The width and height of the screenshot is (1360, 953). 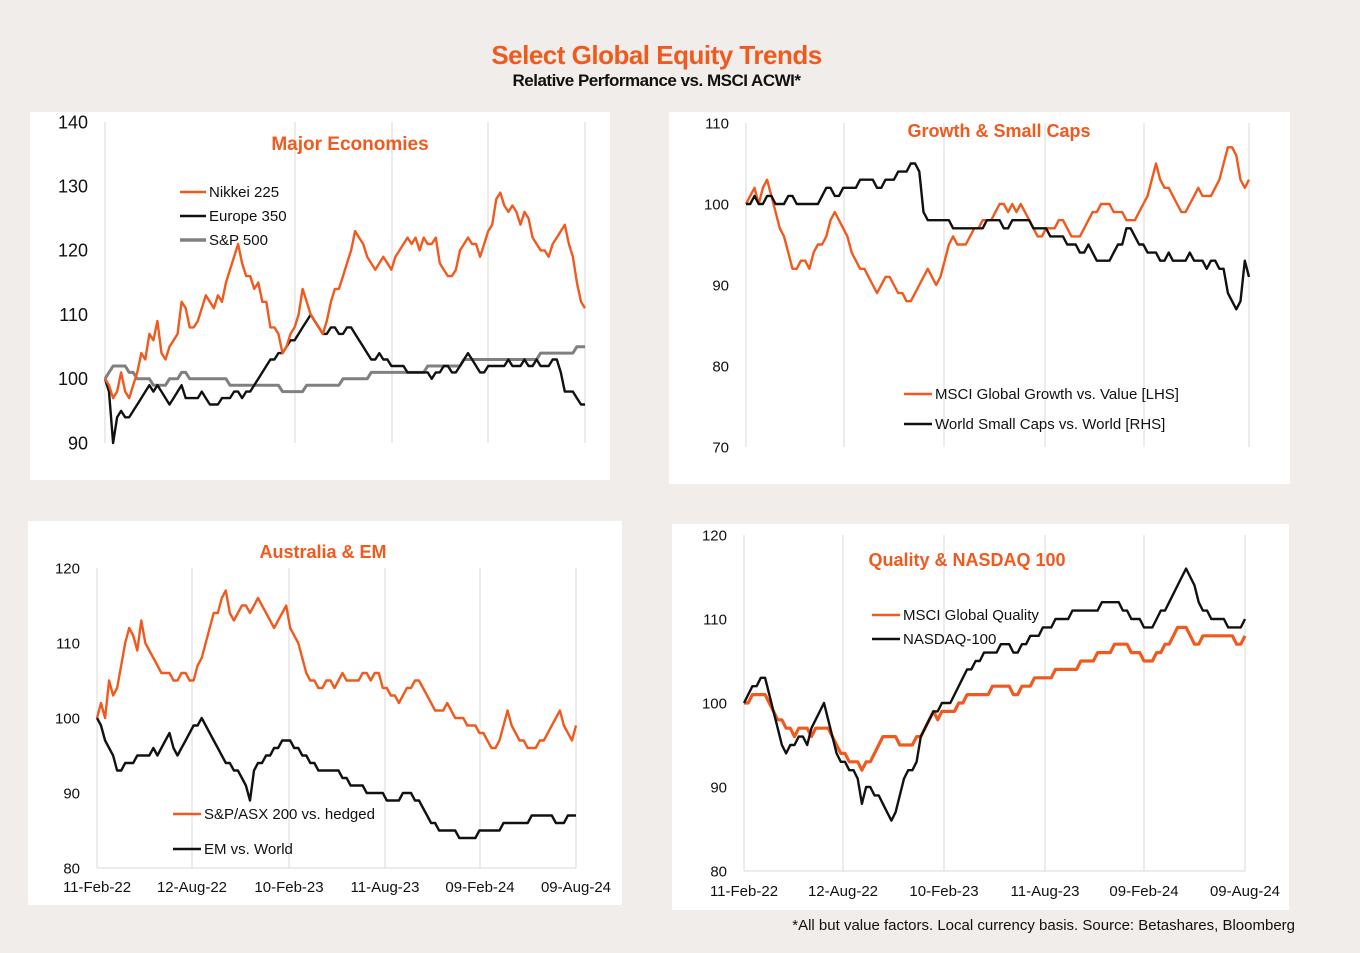 I want to click on series-line-msci-global-growth-vs-value-lhs-, so click(x=997, y=224).